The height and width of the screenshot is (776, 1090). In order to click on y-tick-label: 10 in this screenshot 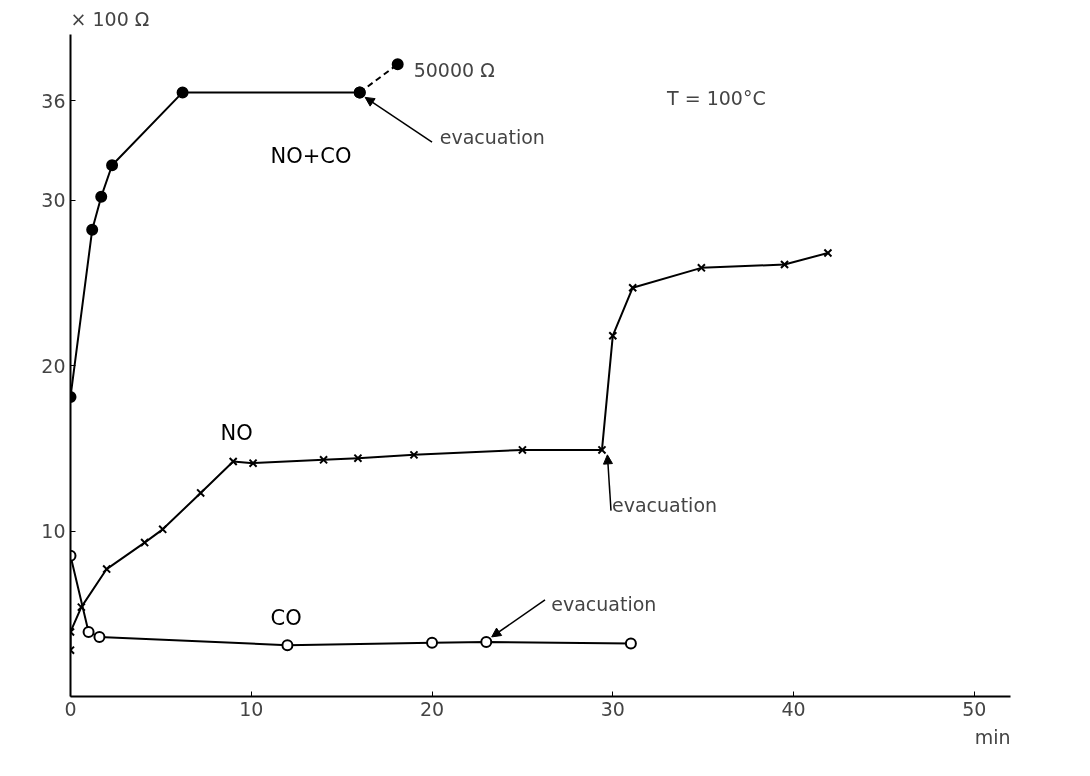, I will do `click(53, 531)`.